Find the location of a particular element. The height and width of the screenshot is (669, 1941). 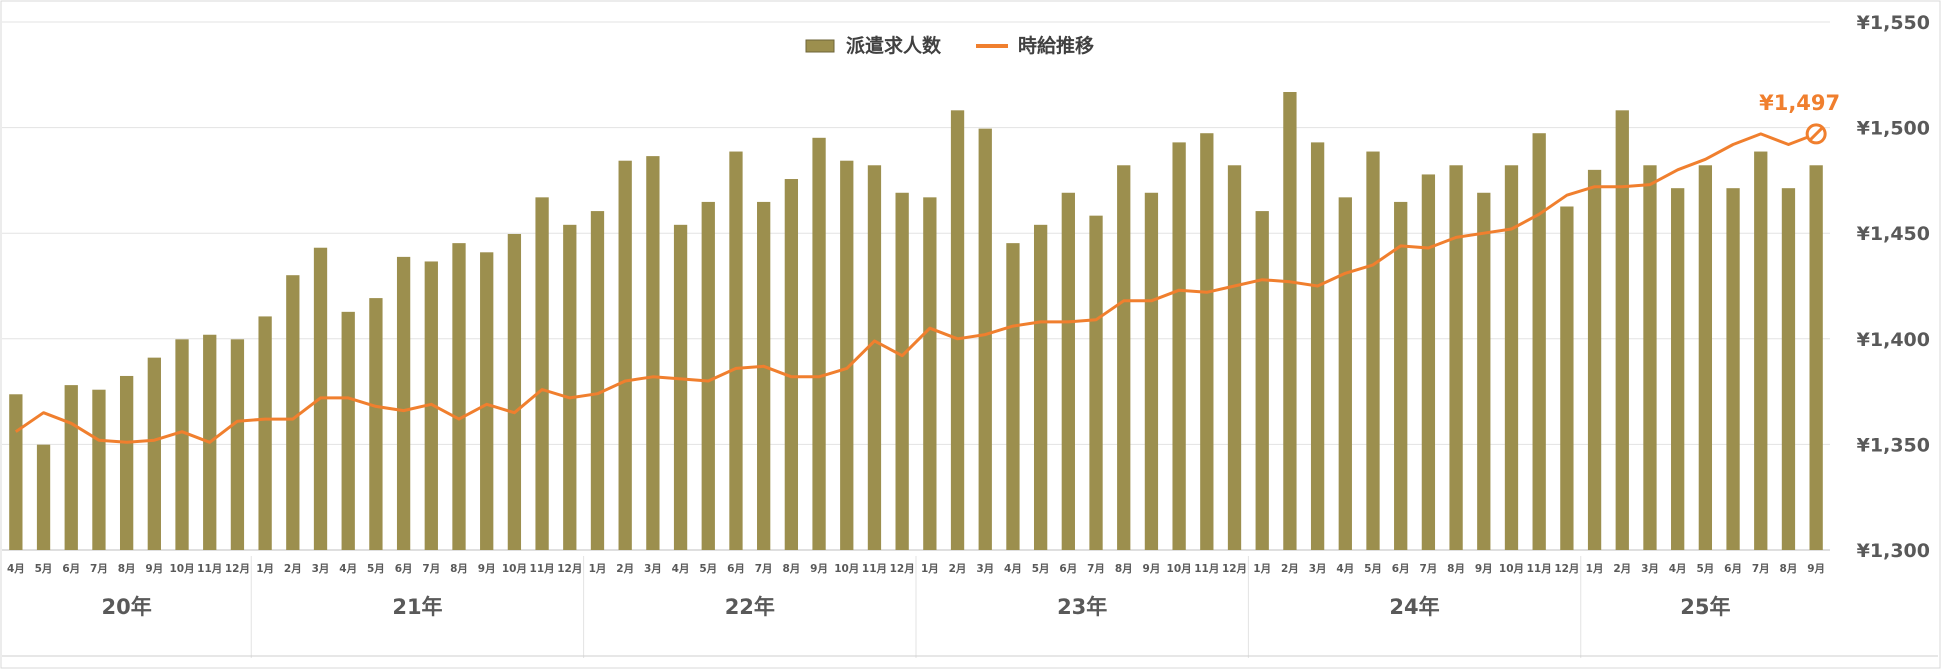

y-tick-label: ¥1,500 is located at coordinates (1893, 129).